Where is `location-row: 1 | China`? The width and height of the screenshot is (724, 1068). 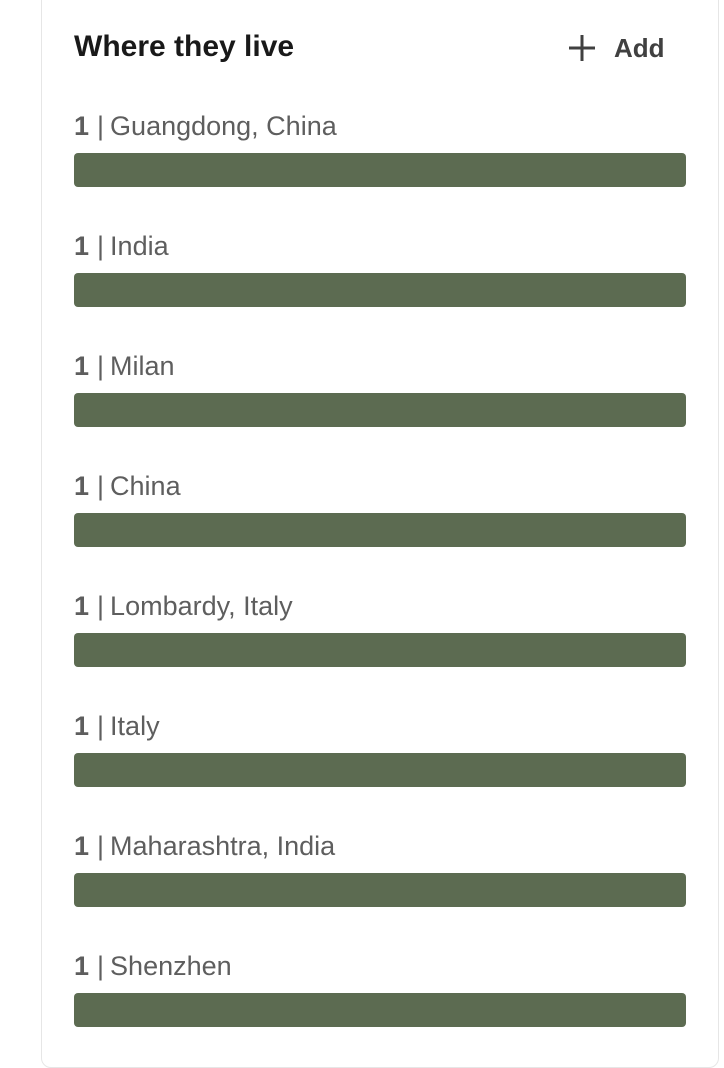 location-row: 1 | China is located at coordinates (380, 520).